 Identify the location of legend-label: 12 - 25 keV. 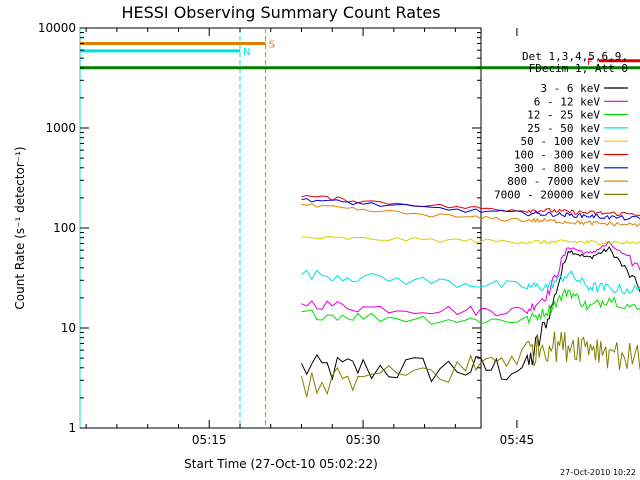
(563, 115).